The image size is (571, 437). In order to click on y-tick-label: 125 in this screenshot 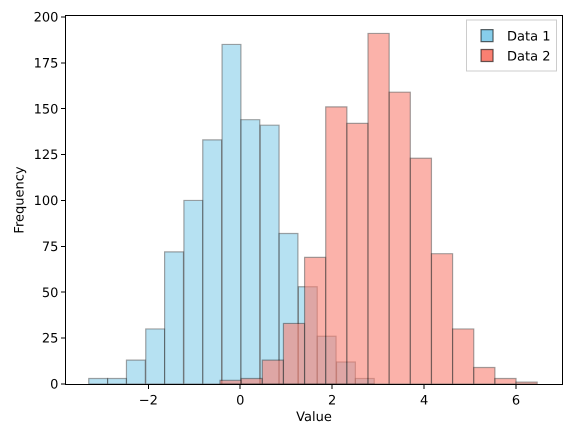, I will do `click(46, 156)`.